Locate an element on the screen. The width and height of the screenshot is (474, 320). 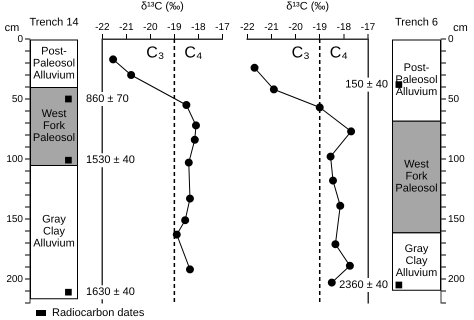
data-label: 1630 ± 40 is located at coordinates (110, 292).